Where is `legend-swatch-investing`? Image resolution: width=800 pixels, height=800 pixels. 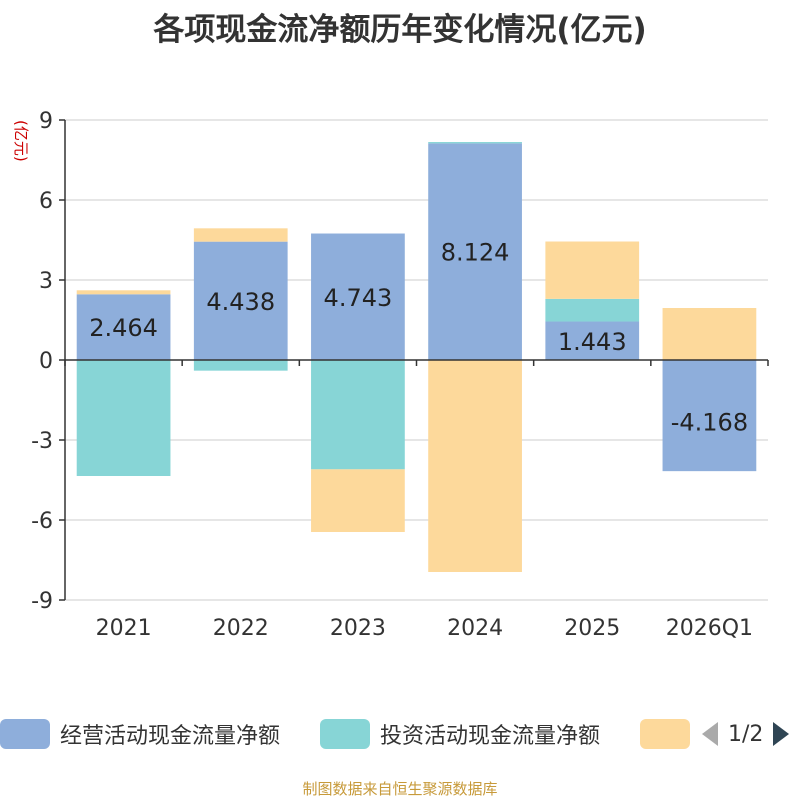 legend-swatch-investing is located at coordinates (345, 734).